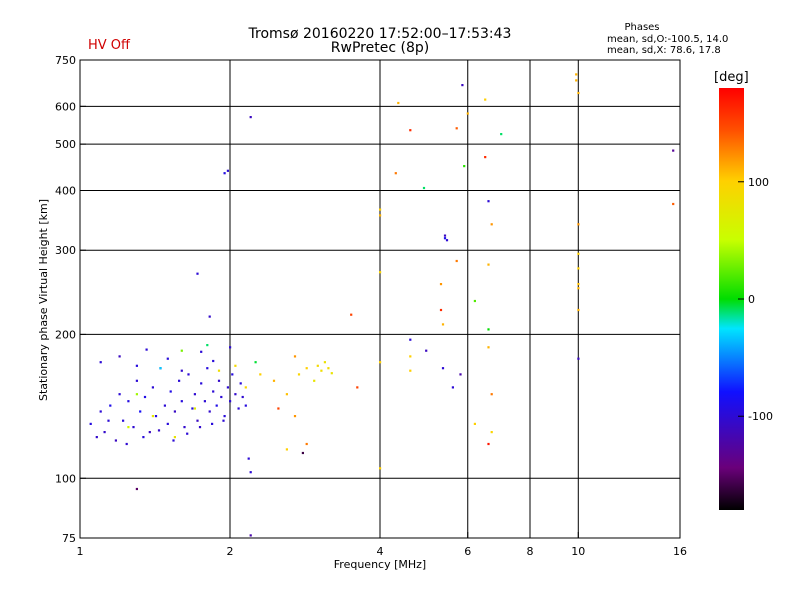 Image resolution: width=800 pixels, height=600 pixels. What do you see at coordinates (380, 48) in the screenshot?
I see `chart-subtitle: RwPretec (8p)` at bounding box center [380, 48].